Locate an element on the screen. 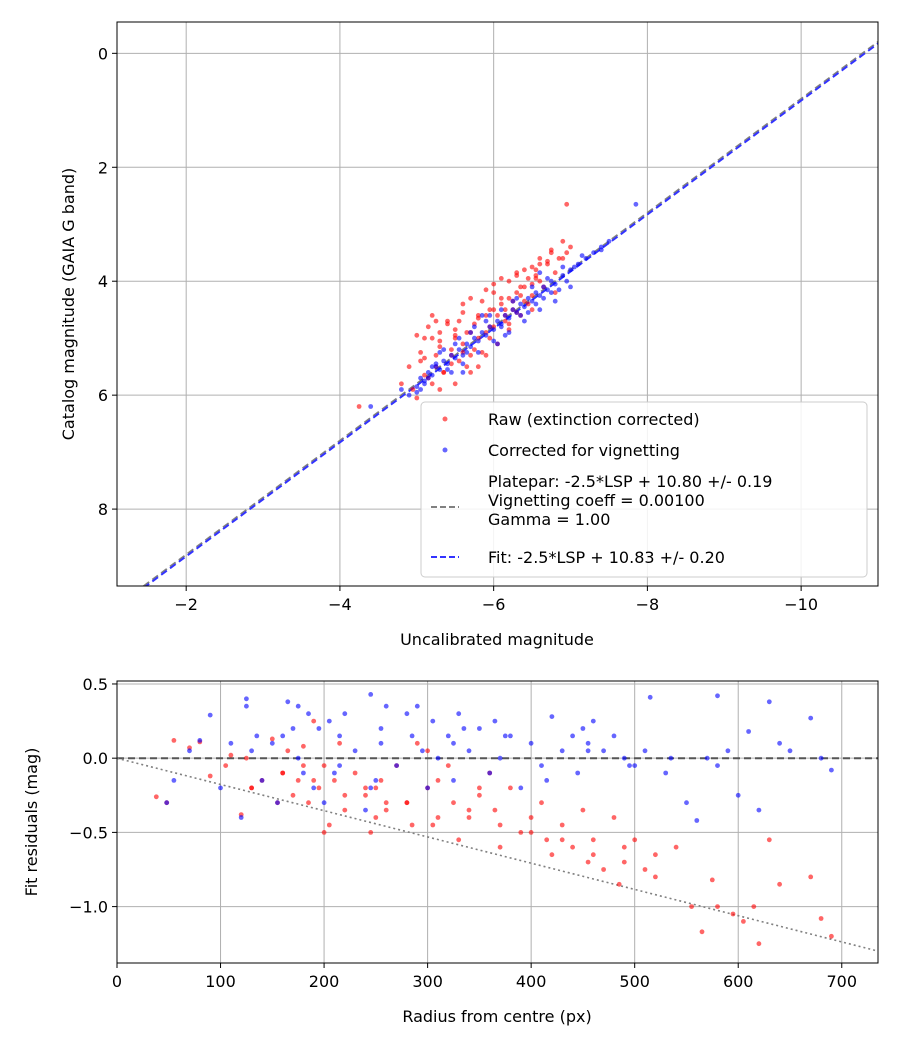 The width and height of the screenshot is (900, 1050). y-tick-label: −0.5 is located at coordinates (88, 832).